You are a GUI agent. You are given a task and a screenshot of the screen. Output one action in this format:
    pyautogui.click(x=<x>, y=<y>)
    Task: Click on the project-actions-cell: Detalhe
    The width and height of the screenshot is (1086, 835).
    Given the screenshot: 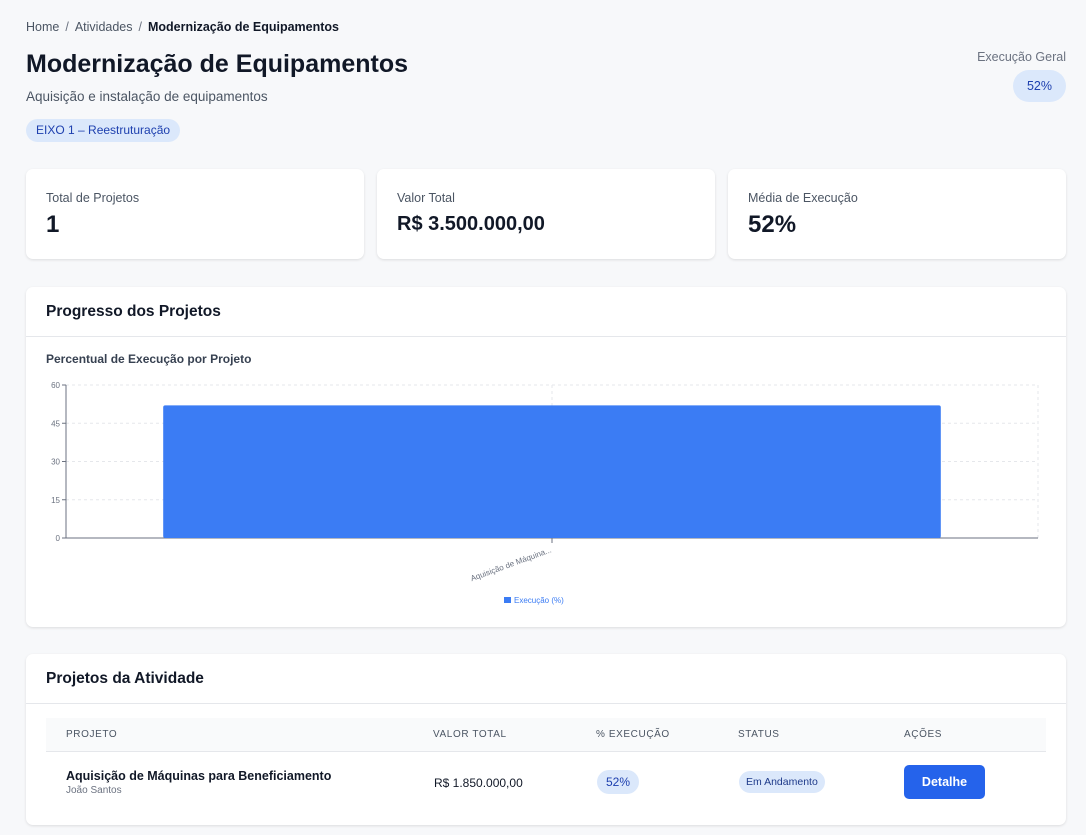 What is the action you would take?
    pyautogui.click(x=944, y=782)
    